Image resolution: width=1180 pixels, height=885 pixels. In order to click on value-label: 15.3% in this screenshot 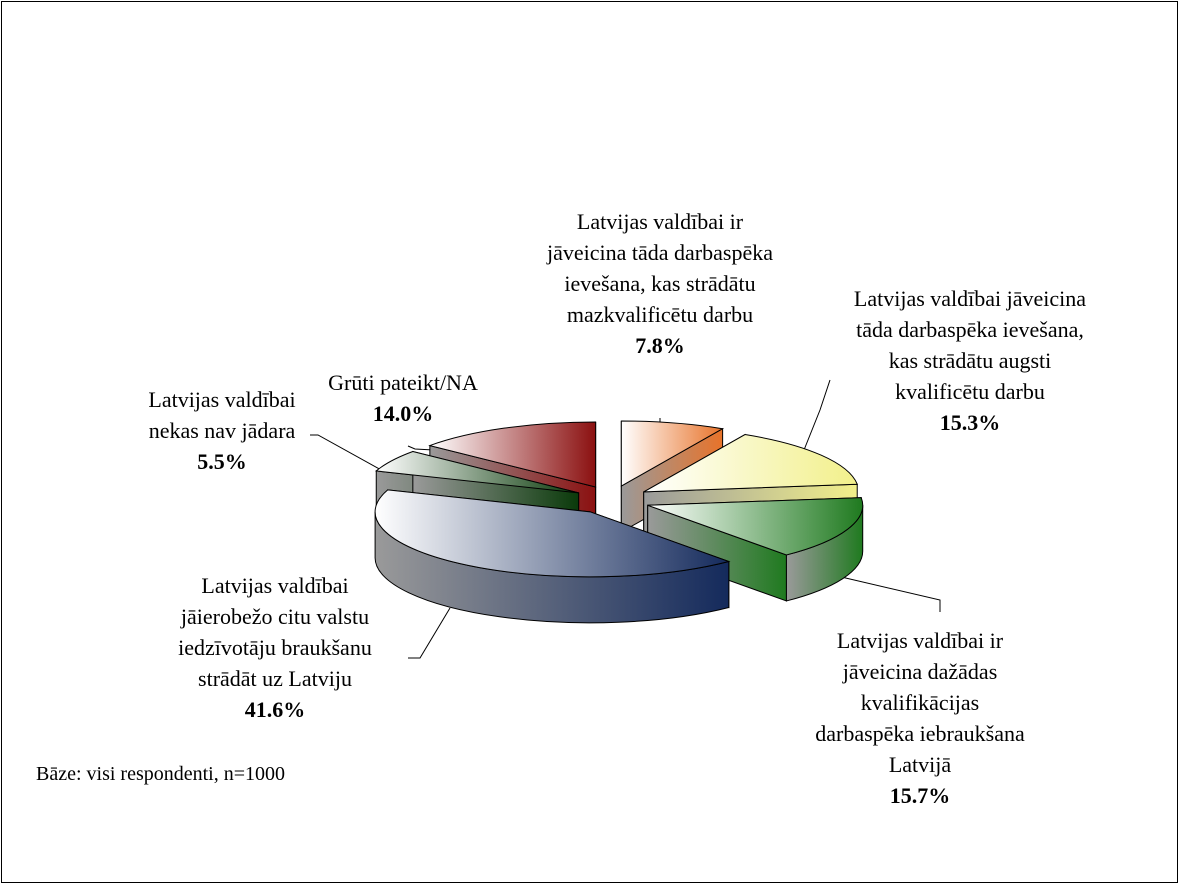, I will do `click(970, 422)`.